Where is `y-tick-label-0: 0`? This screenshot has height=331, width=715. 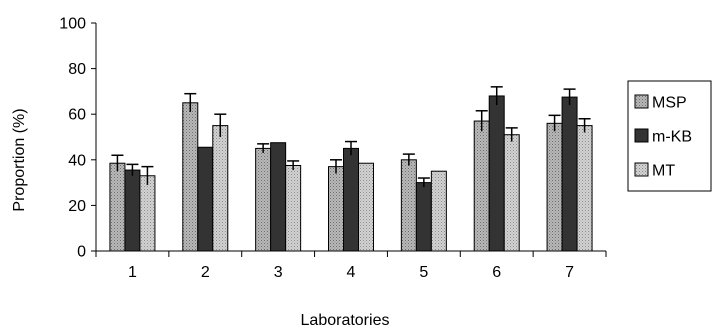
y-tick-label-0: 0 is located at coordinates (81, 252).